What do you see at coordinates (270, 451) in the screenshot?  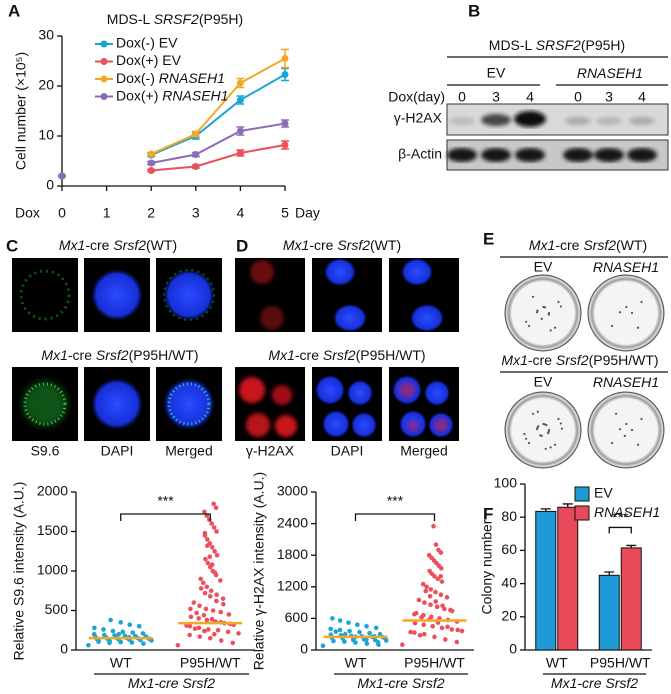 I see `channel-label: γ-H2AX` at bounding box center [270, 451].